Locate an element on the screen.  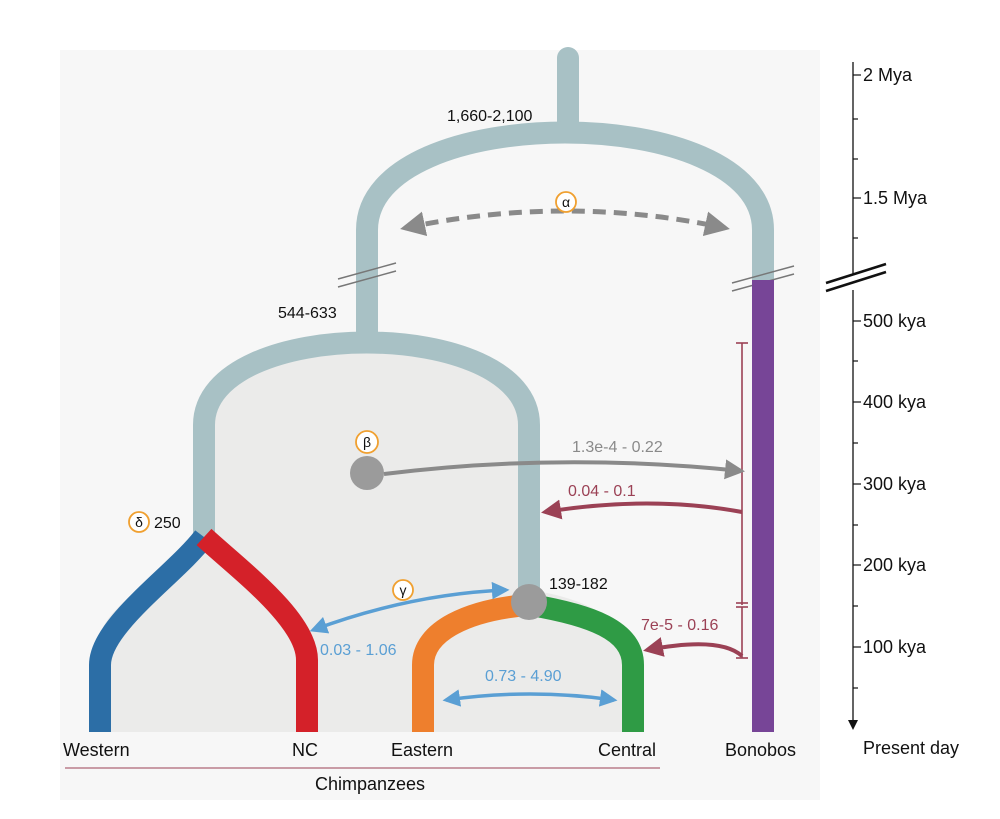
tick-label-200kya: 200 kya is located at coordinates (895, 565).